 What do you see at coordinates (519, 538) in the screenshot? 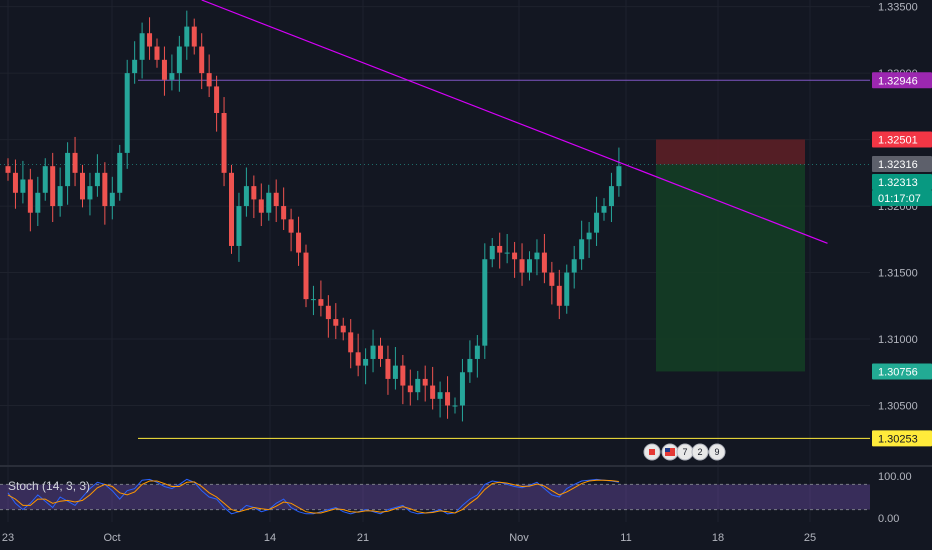
I see `time-tick-label: Nov` at bounding box center [519, 538].